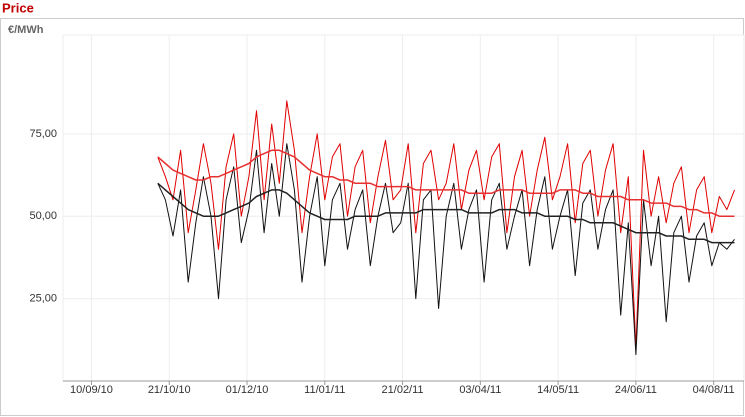  Describe the element at coordinates (247, 390) in the screenshot. I see `x-tick-label: 01/12/10` at that location.